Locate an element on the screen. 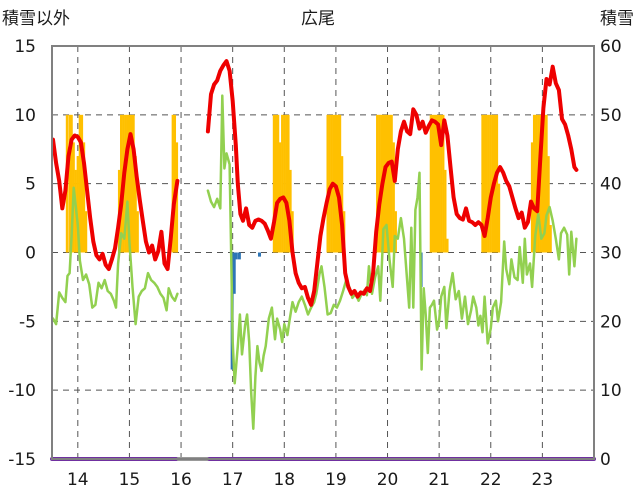 The image size is (636, 501). x-tick-label: 22 is located at coordinates (491, 480).